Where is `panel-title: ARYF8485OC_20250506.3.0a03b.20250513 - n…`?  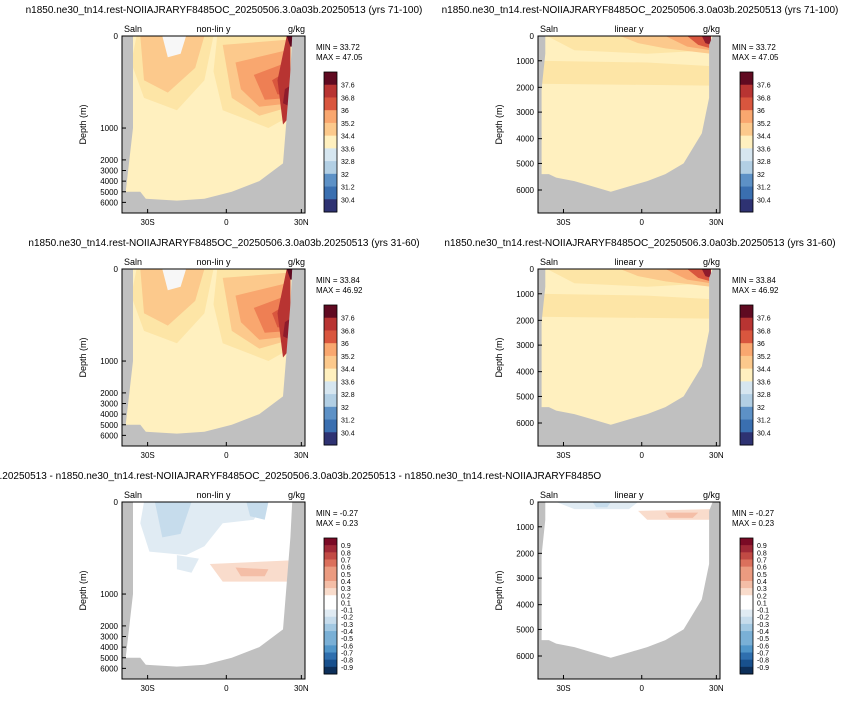
panel-title: ARYF8485OC_20250506.3.0a03b.20250513 - n… is located at coordinates (300, 476).